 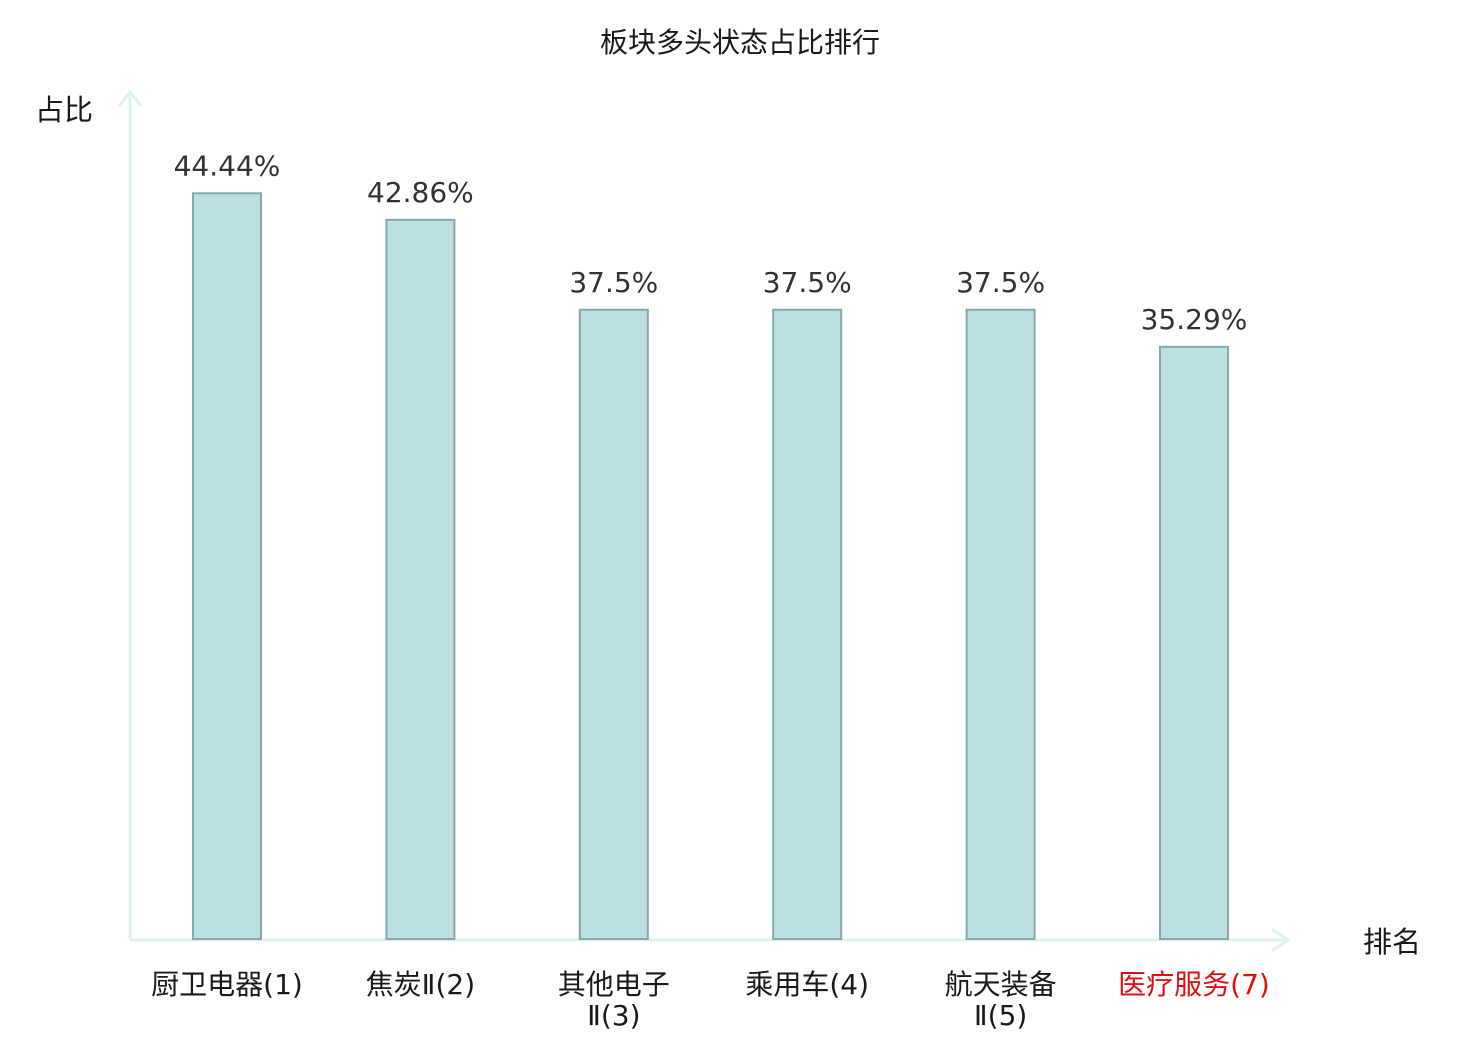 What do you see at coordinates (1392, 942) in the screenshot?
I see `x-axis-label: 排名` at bounding box center [1392, 942].